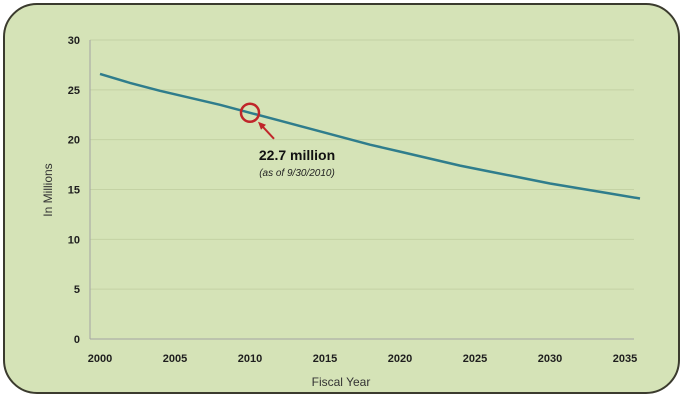 The width and height of the screenshot is (683, 397). Describe the element at coordinates (74, 240) in the screenshot. I see `y-tick-label: 10` at that location.